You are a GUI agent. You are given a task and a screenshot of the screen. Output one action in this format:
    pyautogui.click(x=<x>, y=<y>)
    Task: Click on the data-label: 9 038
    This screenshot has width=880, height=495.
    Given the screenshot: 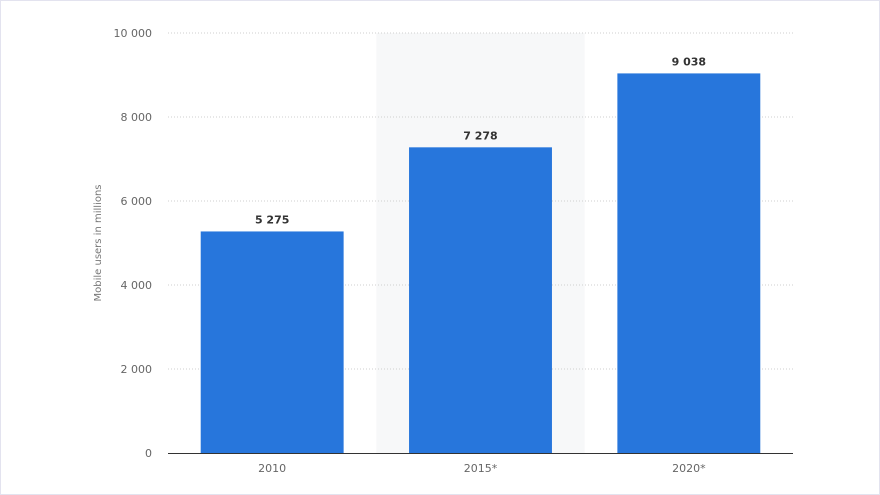 What is the action you would take?
    pyautogui.click(x=689, y=61)
    